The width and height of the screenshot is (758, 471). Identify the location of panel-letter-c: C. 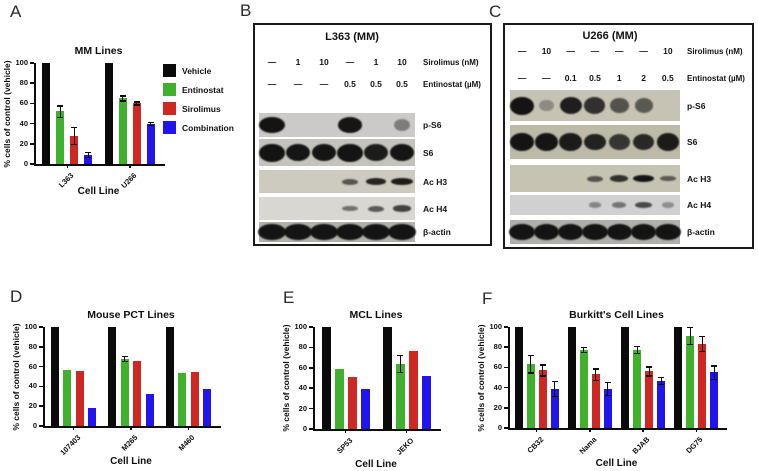
(495, 11).